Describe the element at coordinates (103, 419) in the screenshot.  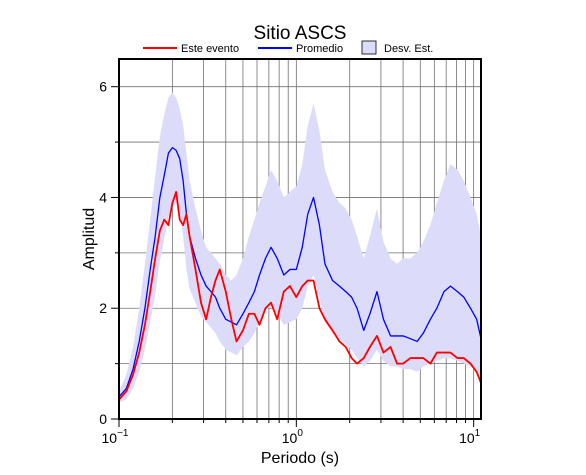
I see `y-tick-label: 0` at that location.